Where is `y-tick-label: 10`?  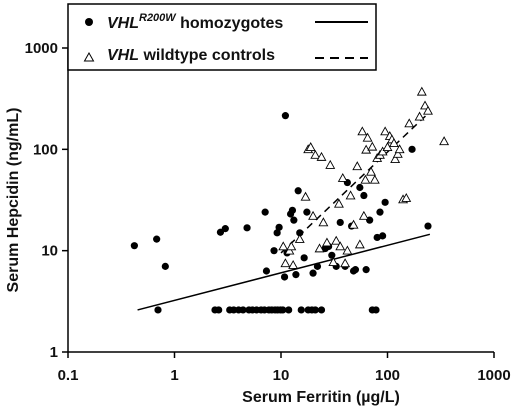 y-tick-label: 10 is located at coordinates (49, 251).